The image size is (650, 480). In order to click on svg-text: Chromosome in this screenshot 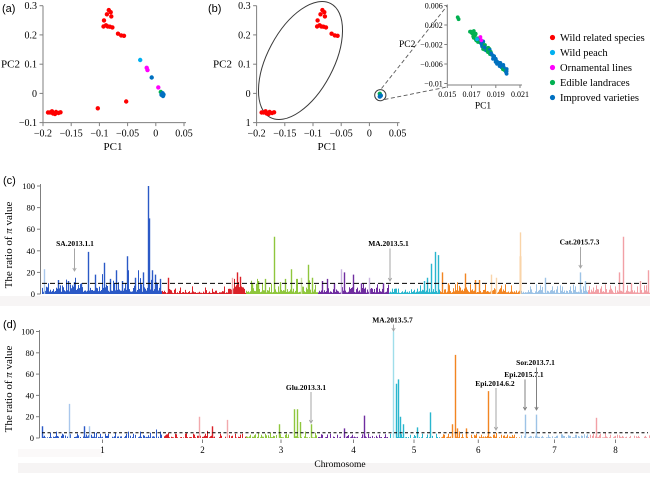, I will do `click(339, 465)`.